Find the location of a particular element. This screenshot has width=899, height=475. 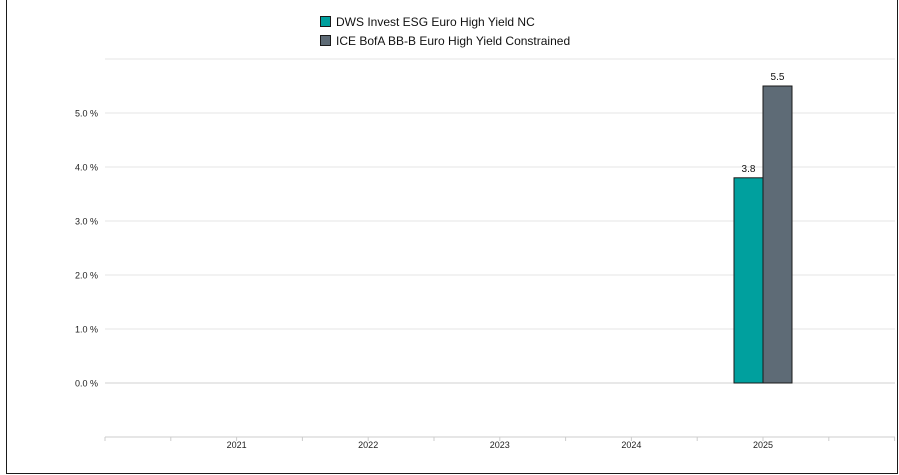

x-tick-label-2023: 2023 is located at coordinates (500, 445).